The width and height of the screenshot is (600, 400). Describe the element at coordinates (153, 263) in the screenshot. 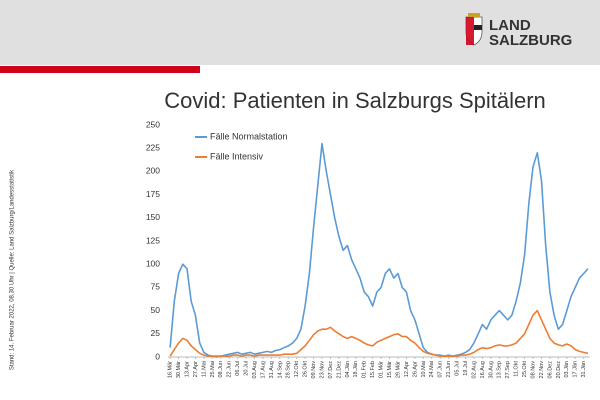

I see `y-tick-label: 100` at that location.